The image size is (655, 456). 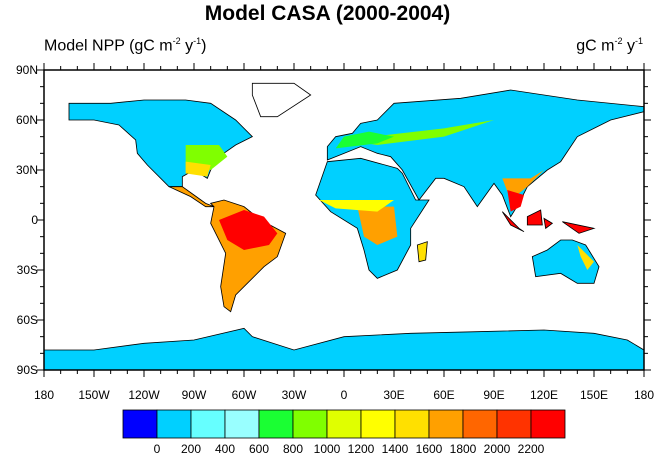 I want to click on lon-tick-label: 0, so click(x=344, y=395).